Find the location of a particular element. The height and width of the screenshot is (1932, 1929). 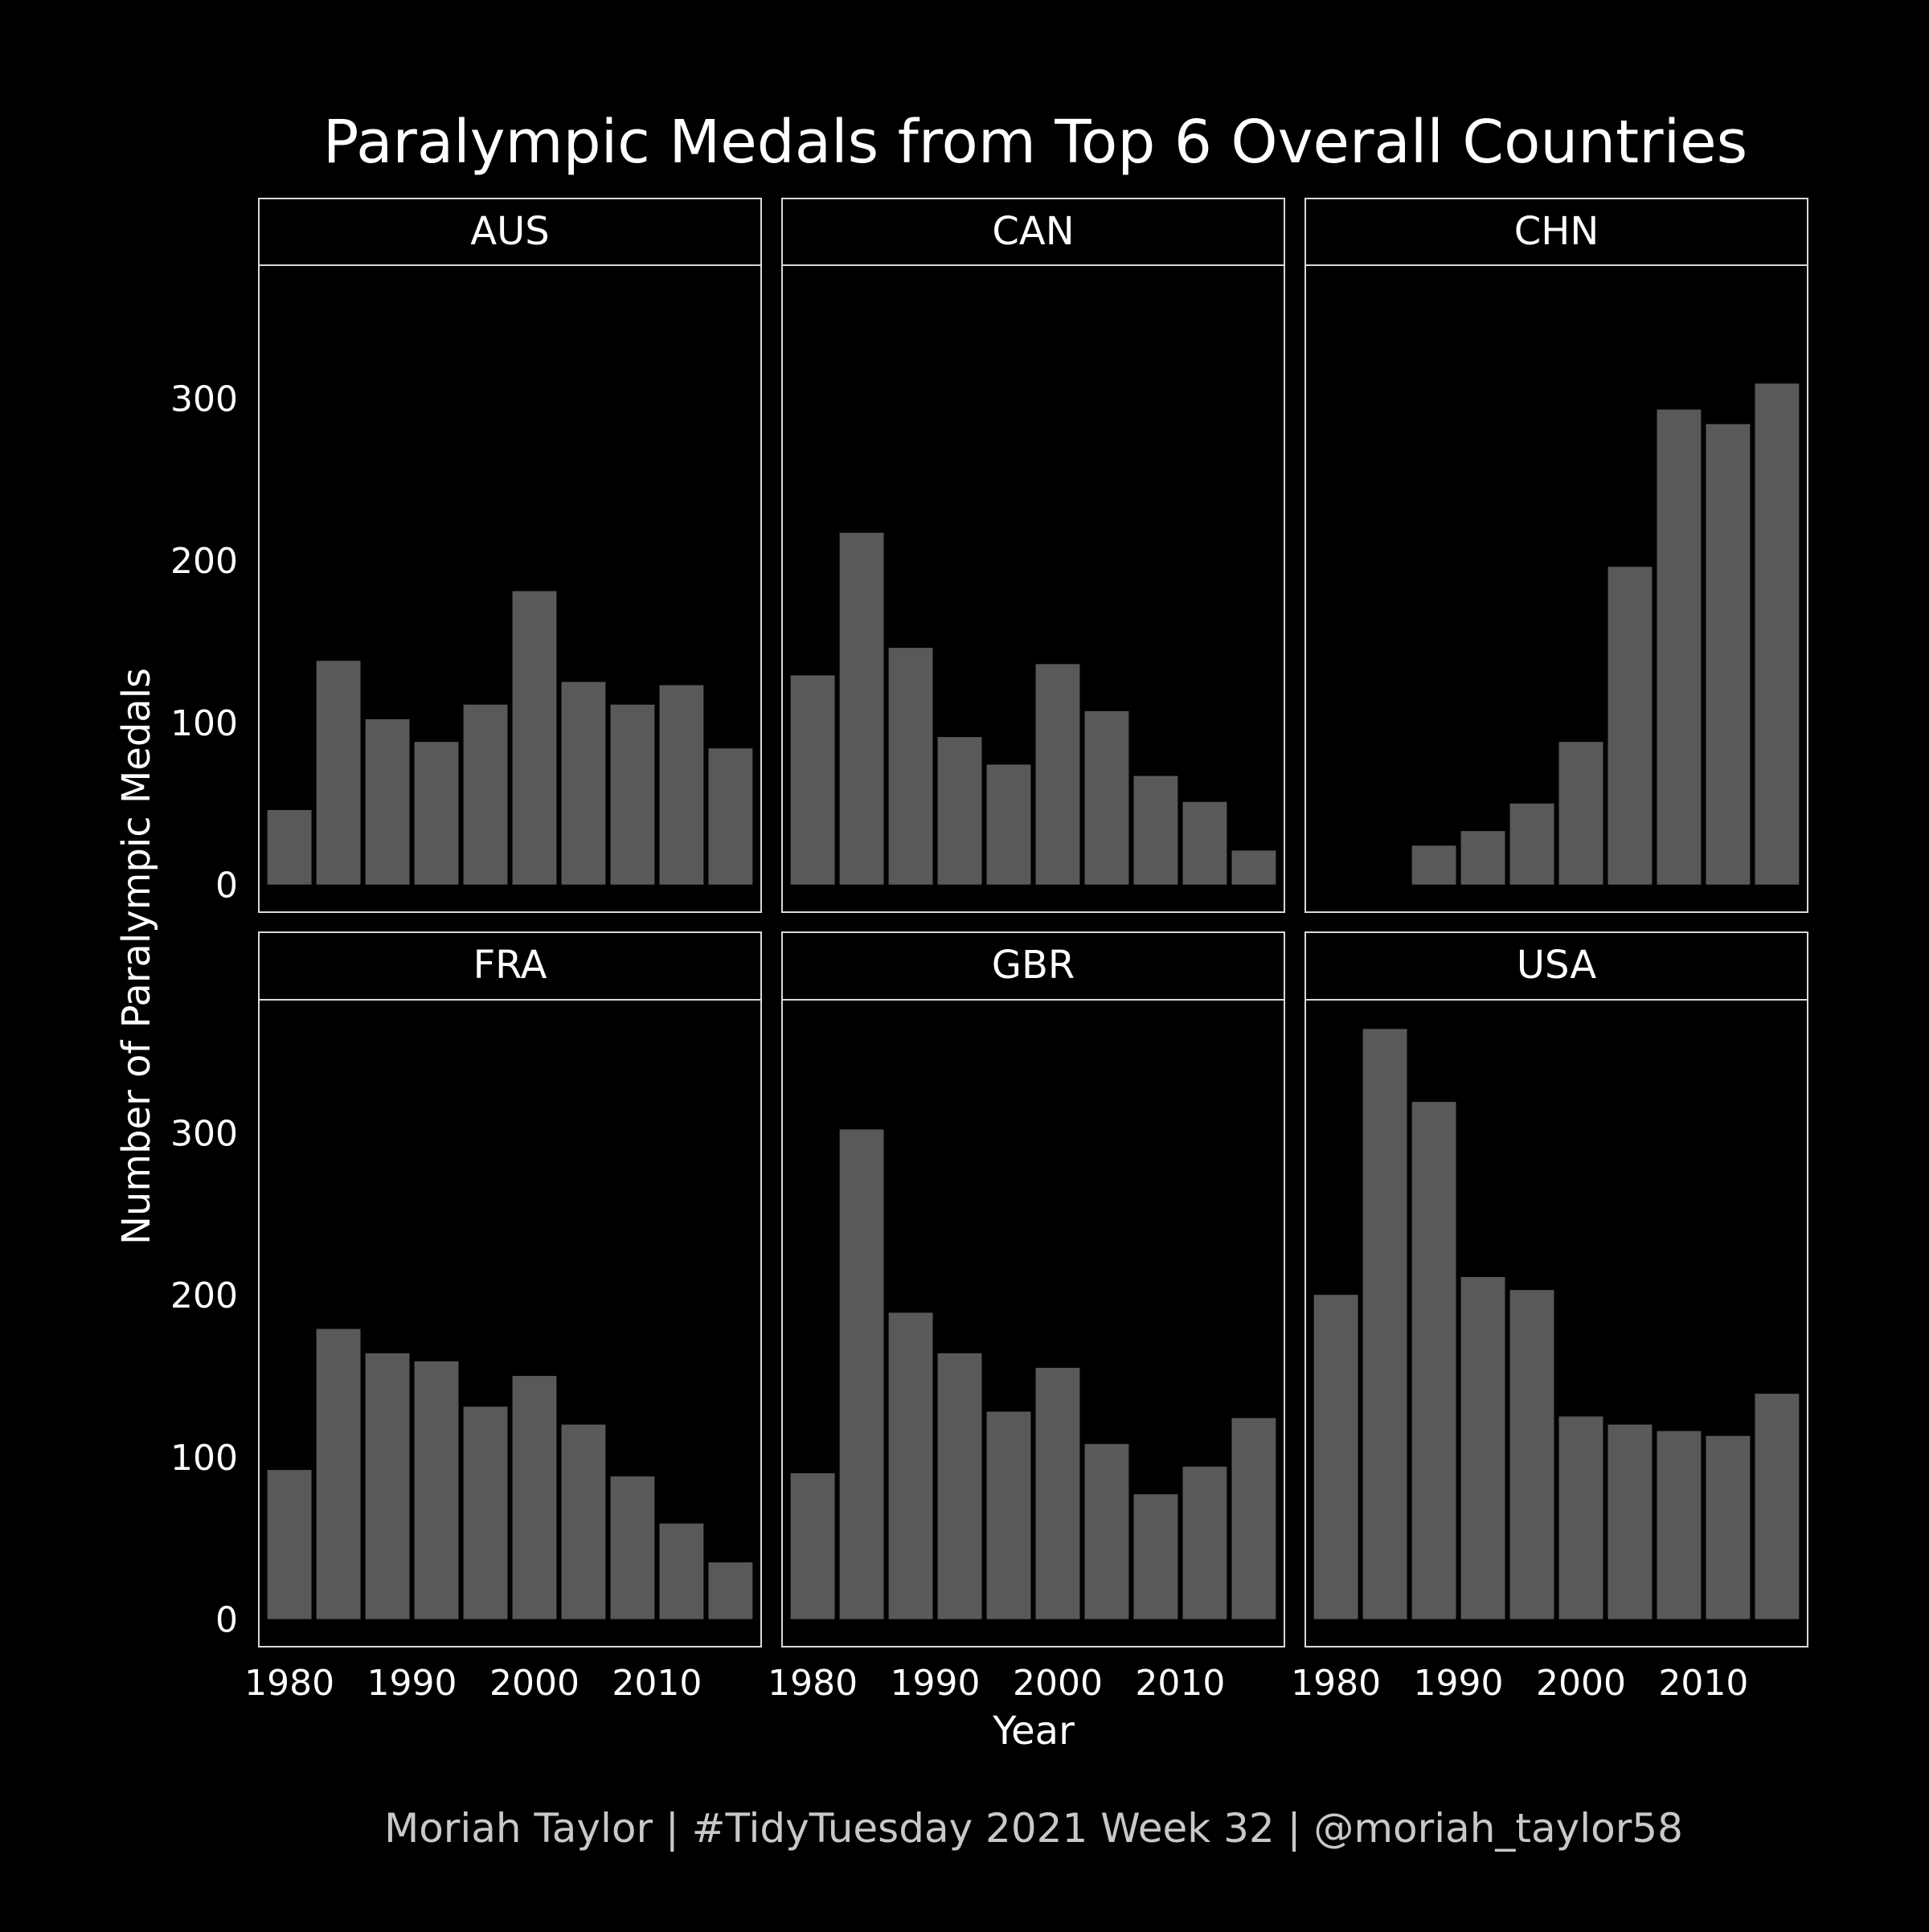

bar-usa-2000 is located at coordinates (1580, 1517).